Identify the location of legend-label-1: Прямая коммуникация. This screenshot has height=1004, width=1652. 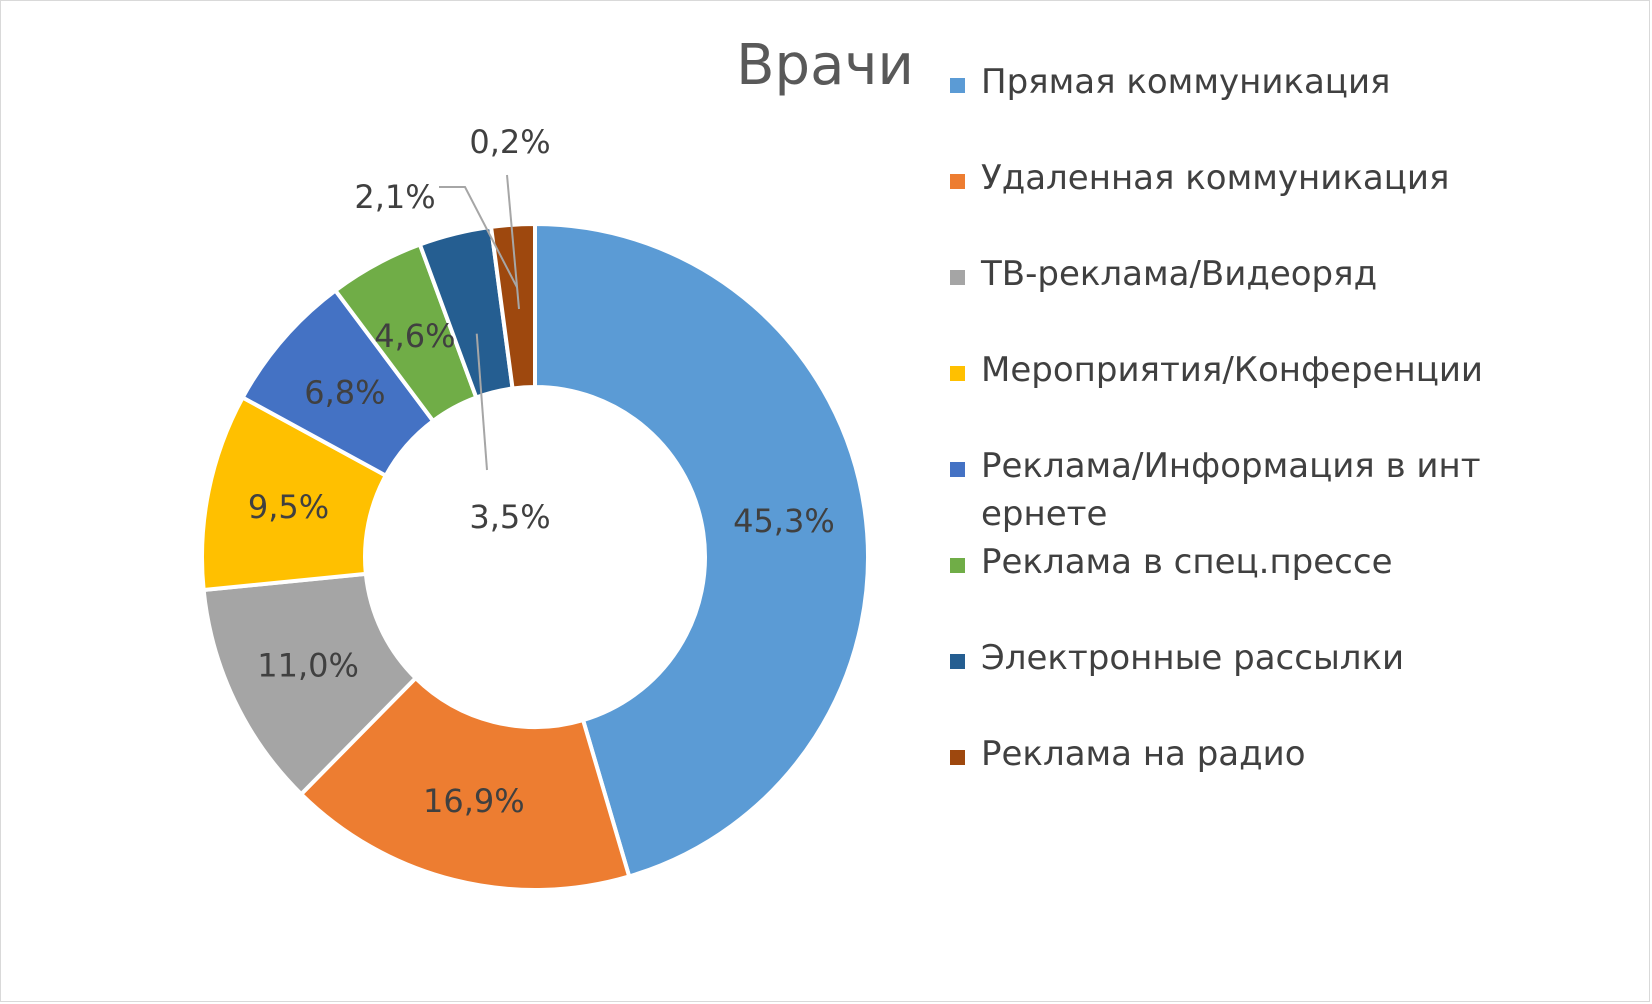
(1186, 82).